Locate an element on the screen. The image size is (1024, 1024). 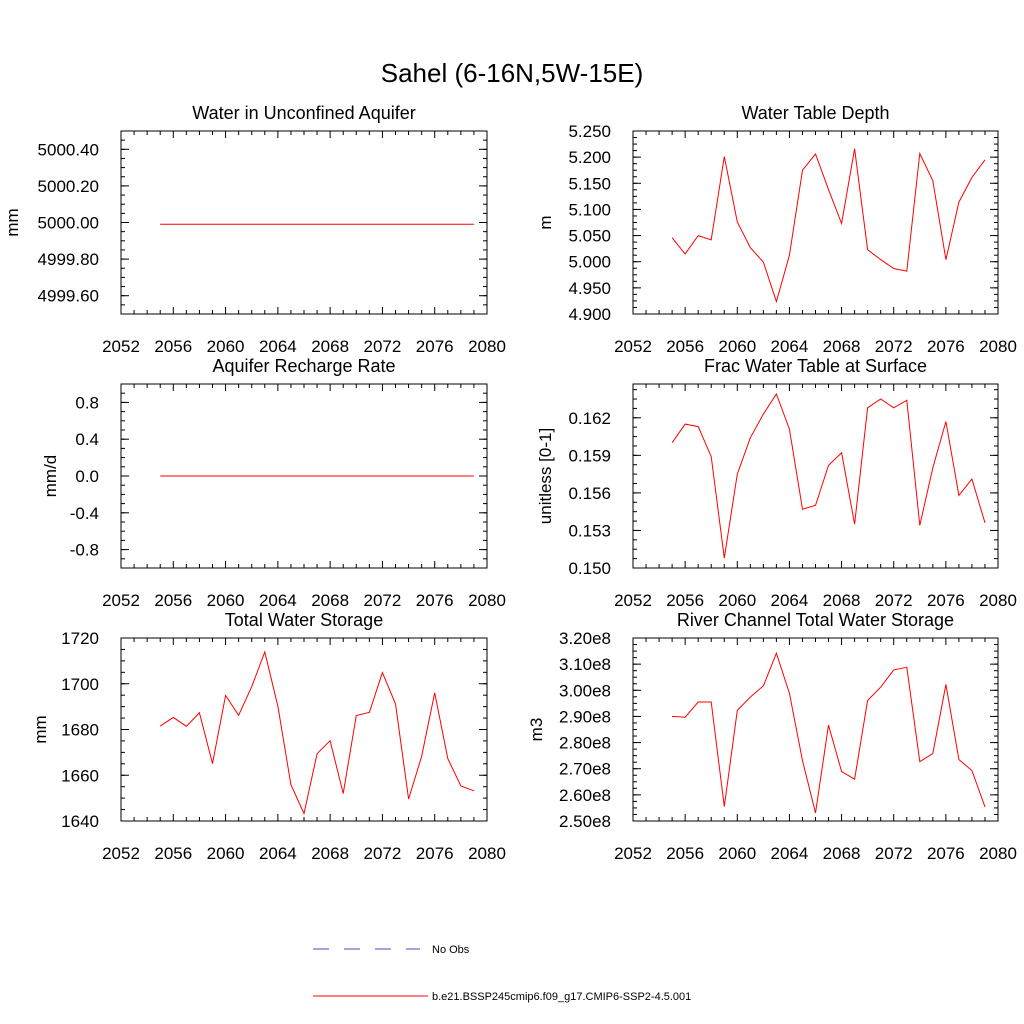
y-tick-label: 4999.80 is located at coordinates (68, 259).